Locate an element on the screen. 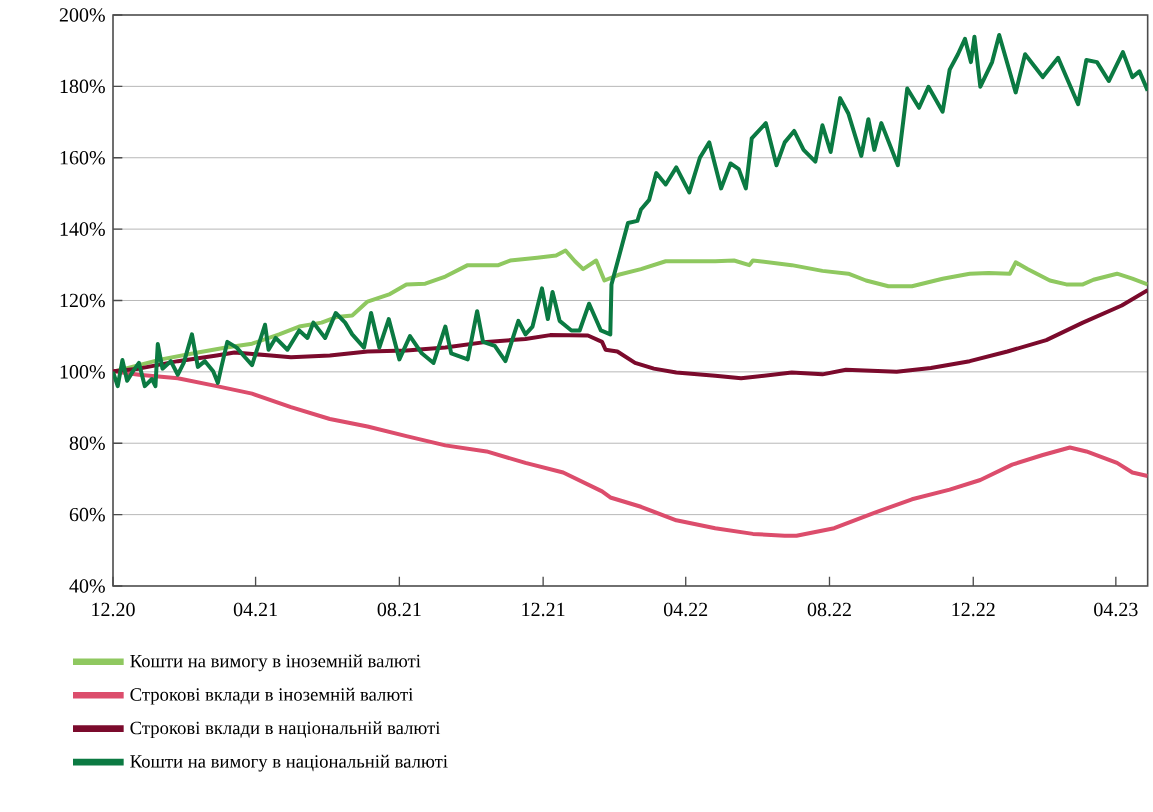  line-series is located at coordinates (630, 334).